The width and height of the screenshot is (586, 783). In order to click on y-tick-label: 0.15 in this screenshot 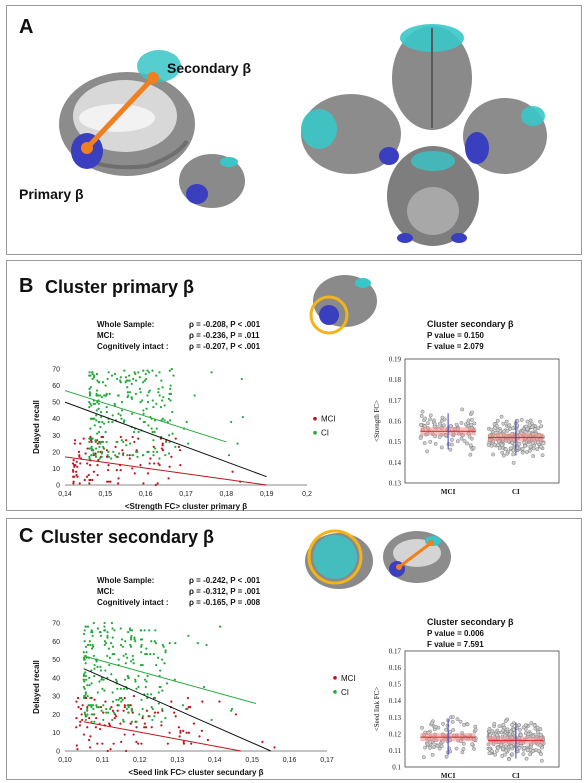, I will do `click(395, 685)`.